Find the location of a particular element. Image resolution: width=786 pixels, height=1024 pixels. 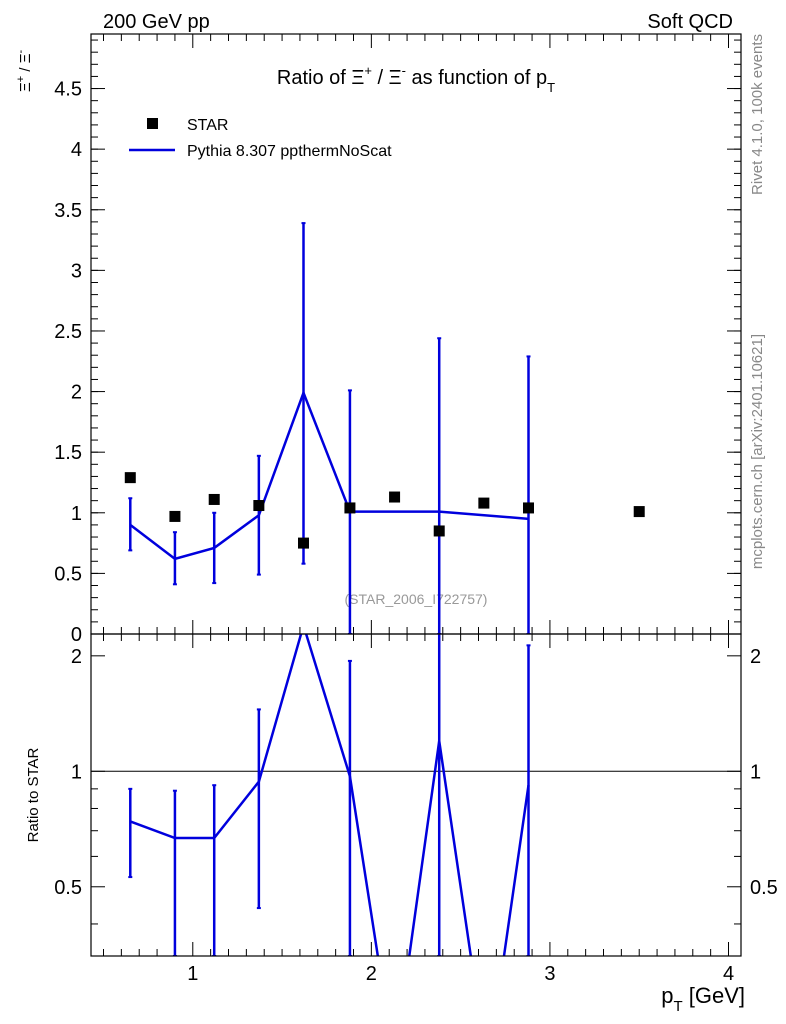

xtick-label-3: 3 is located at coordinates (549, 974).